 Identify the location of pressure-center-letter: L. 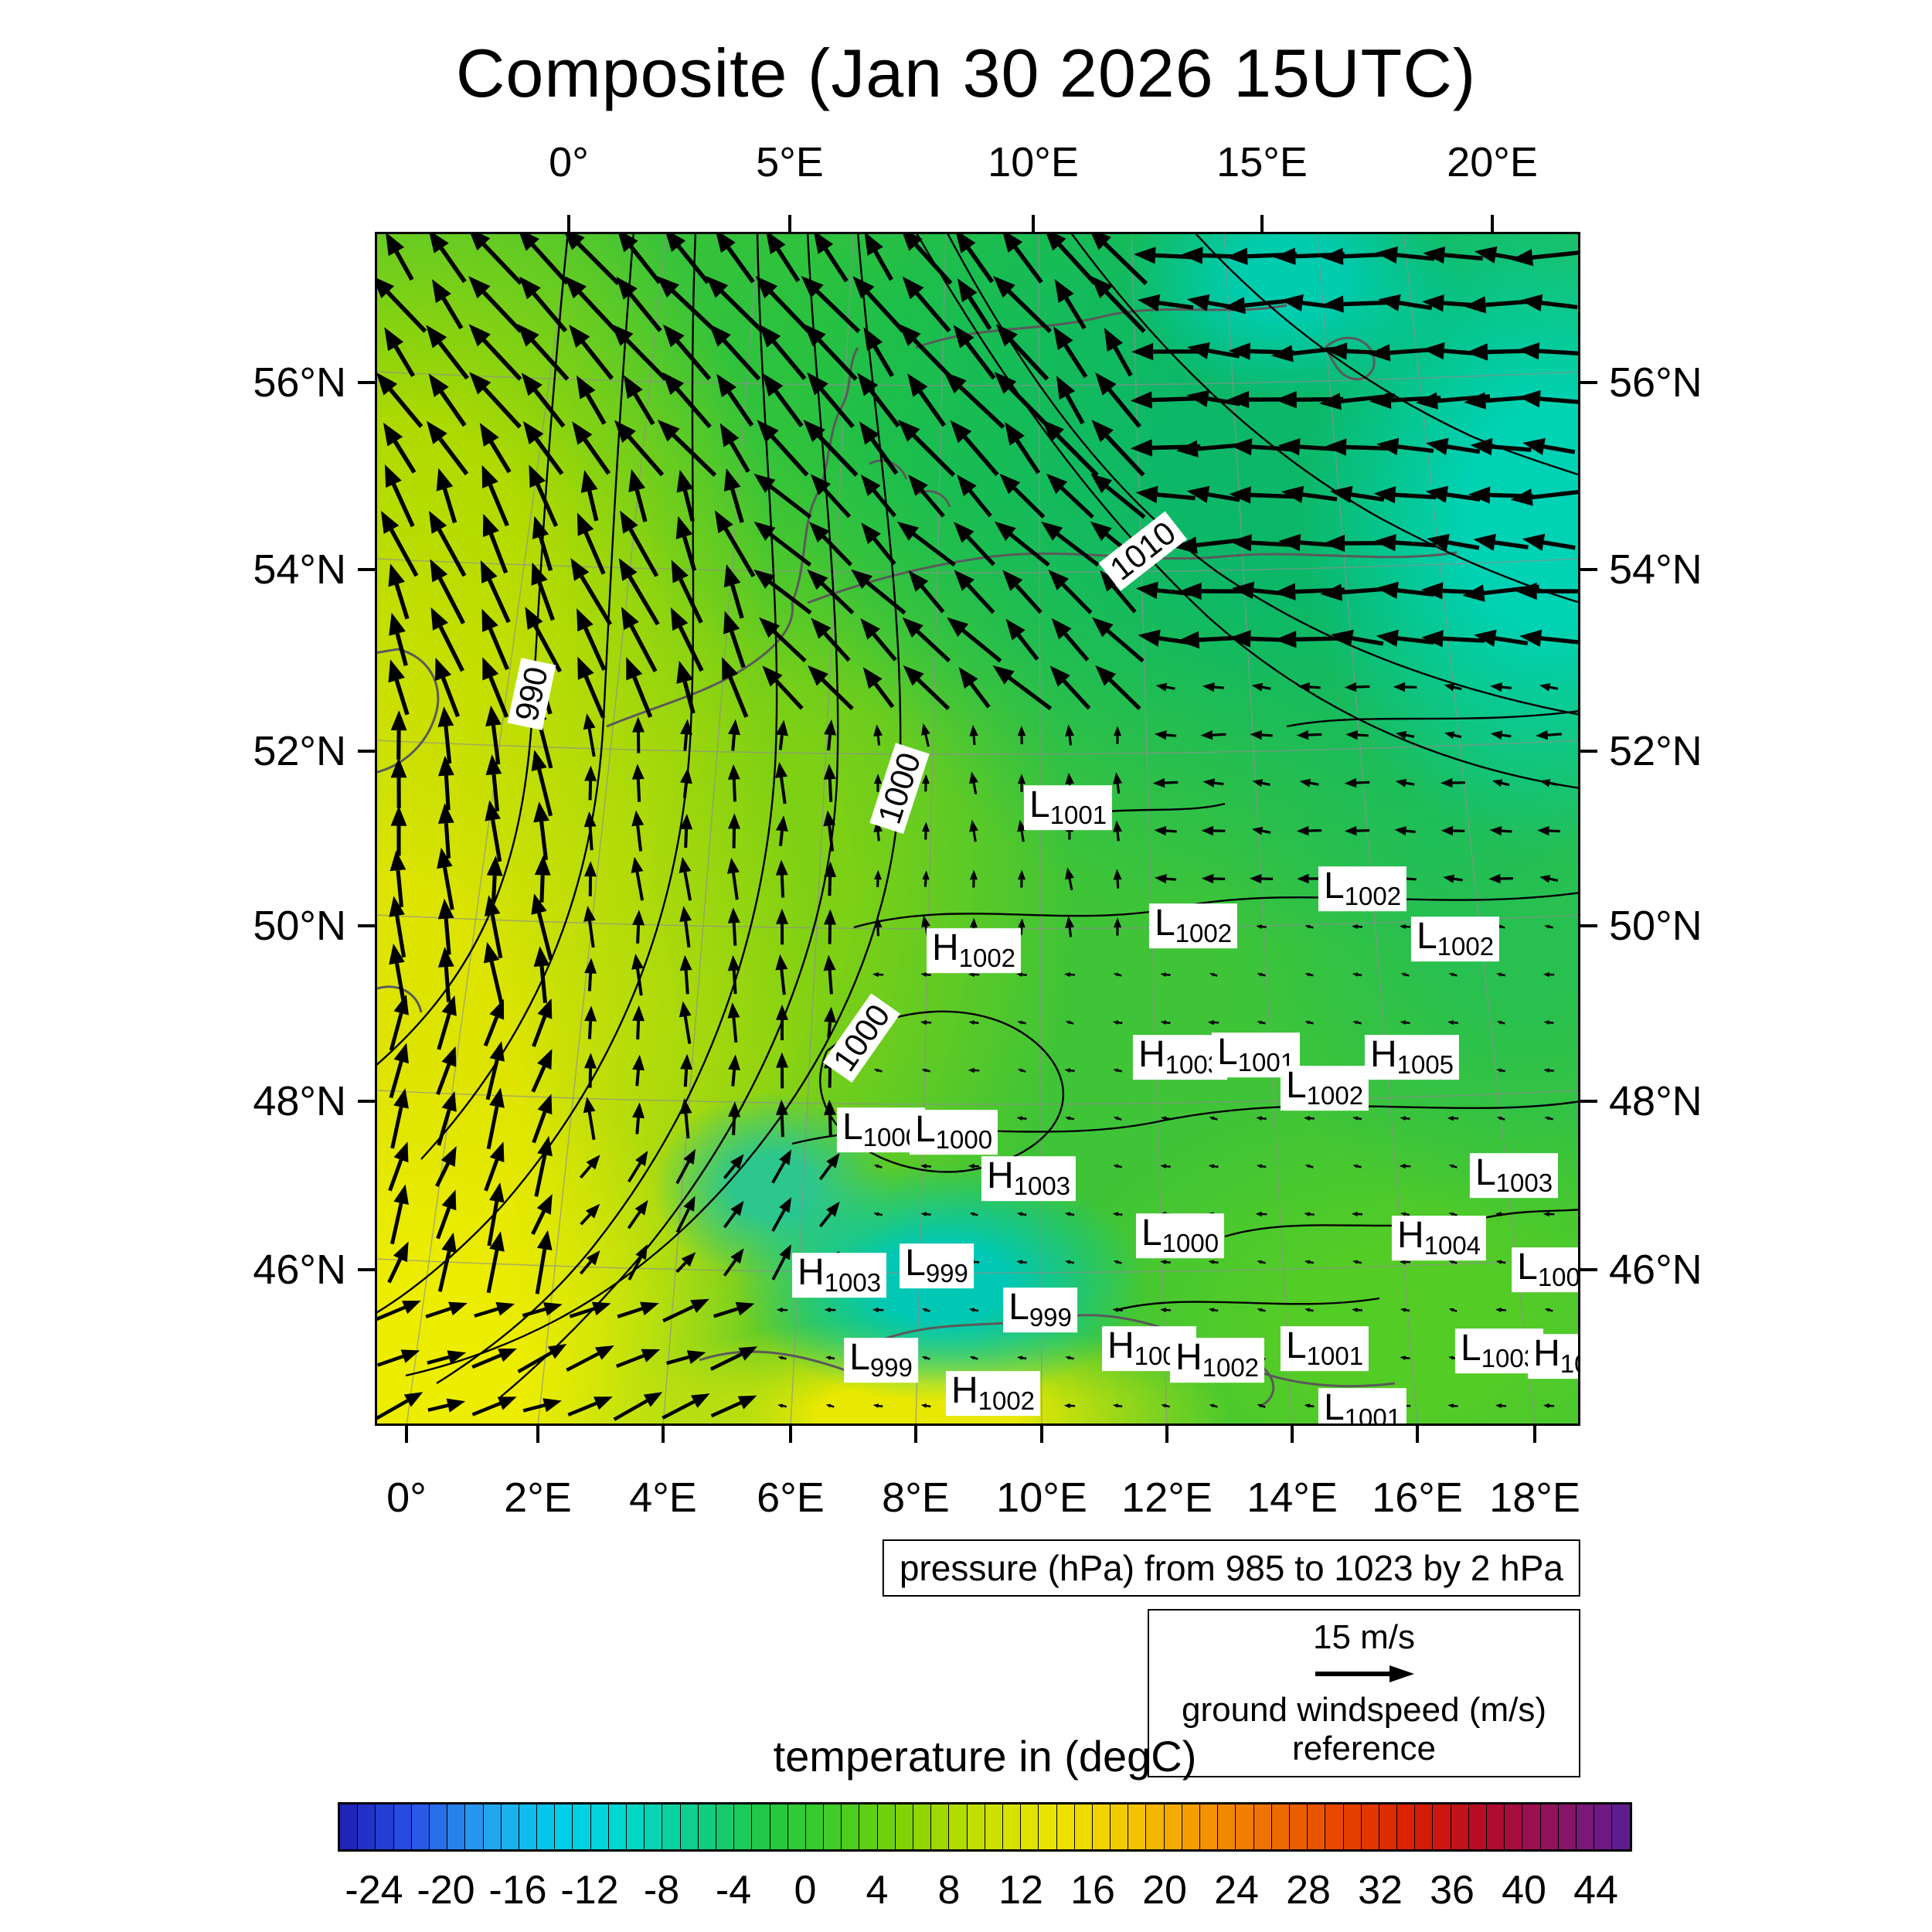
(925, 1130).